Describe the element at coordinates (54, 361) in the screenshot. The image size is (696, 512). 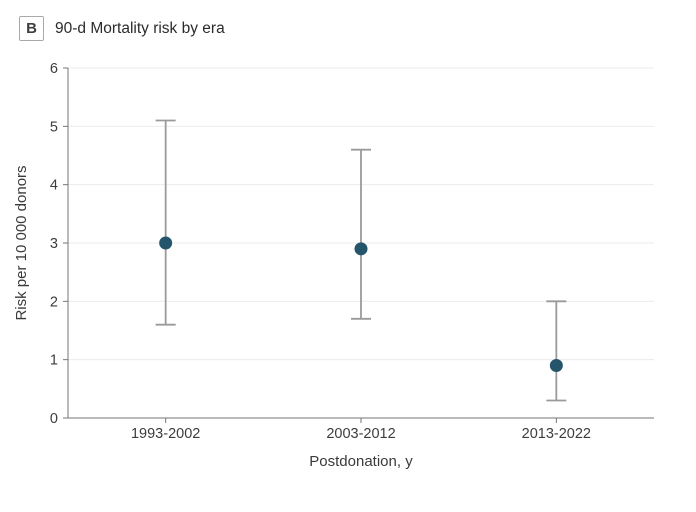
I see `y-tick-label: 1` at that location.